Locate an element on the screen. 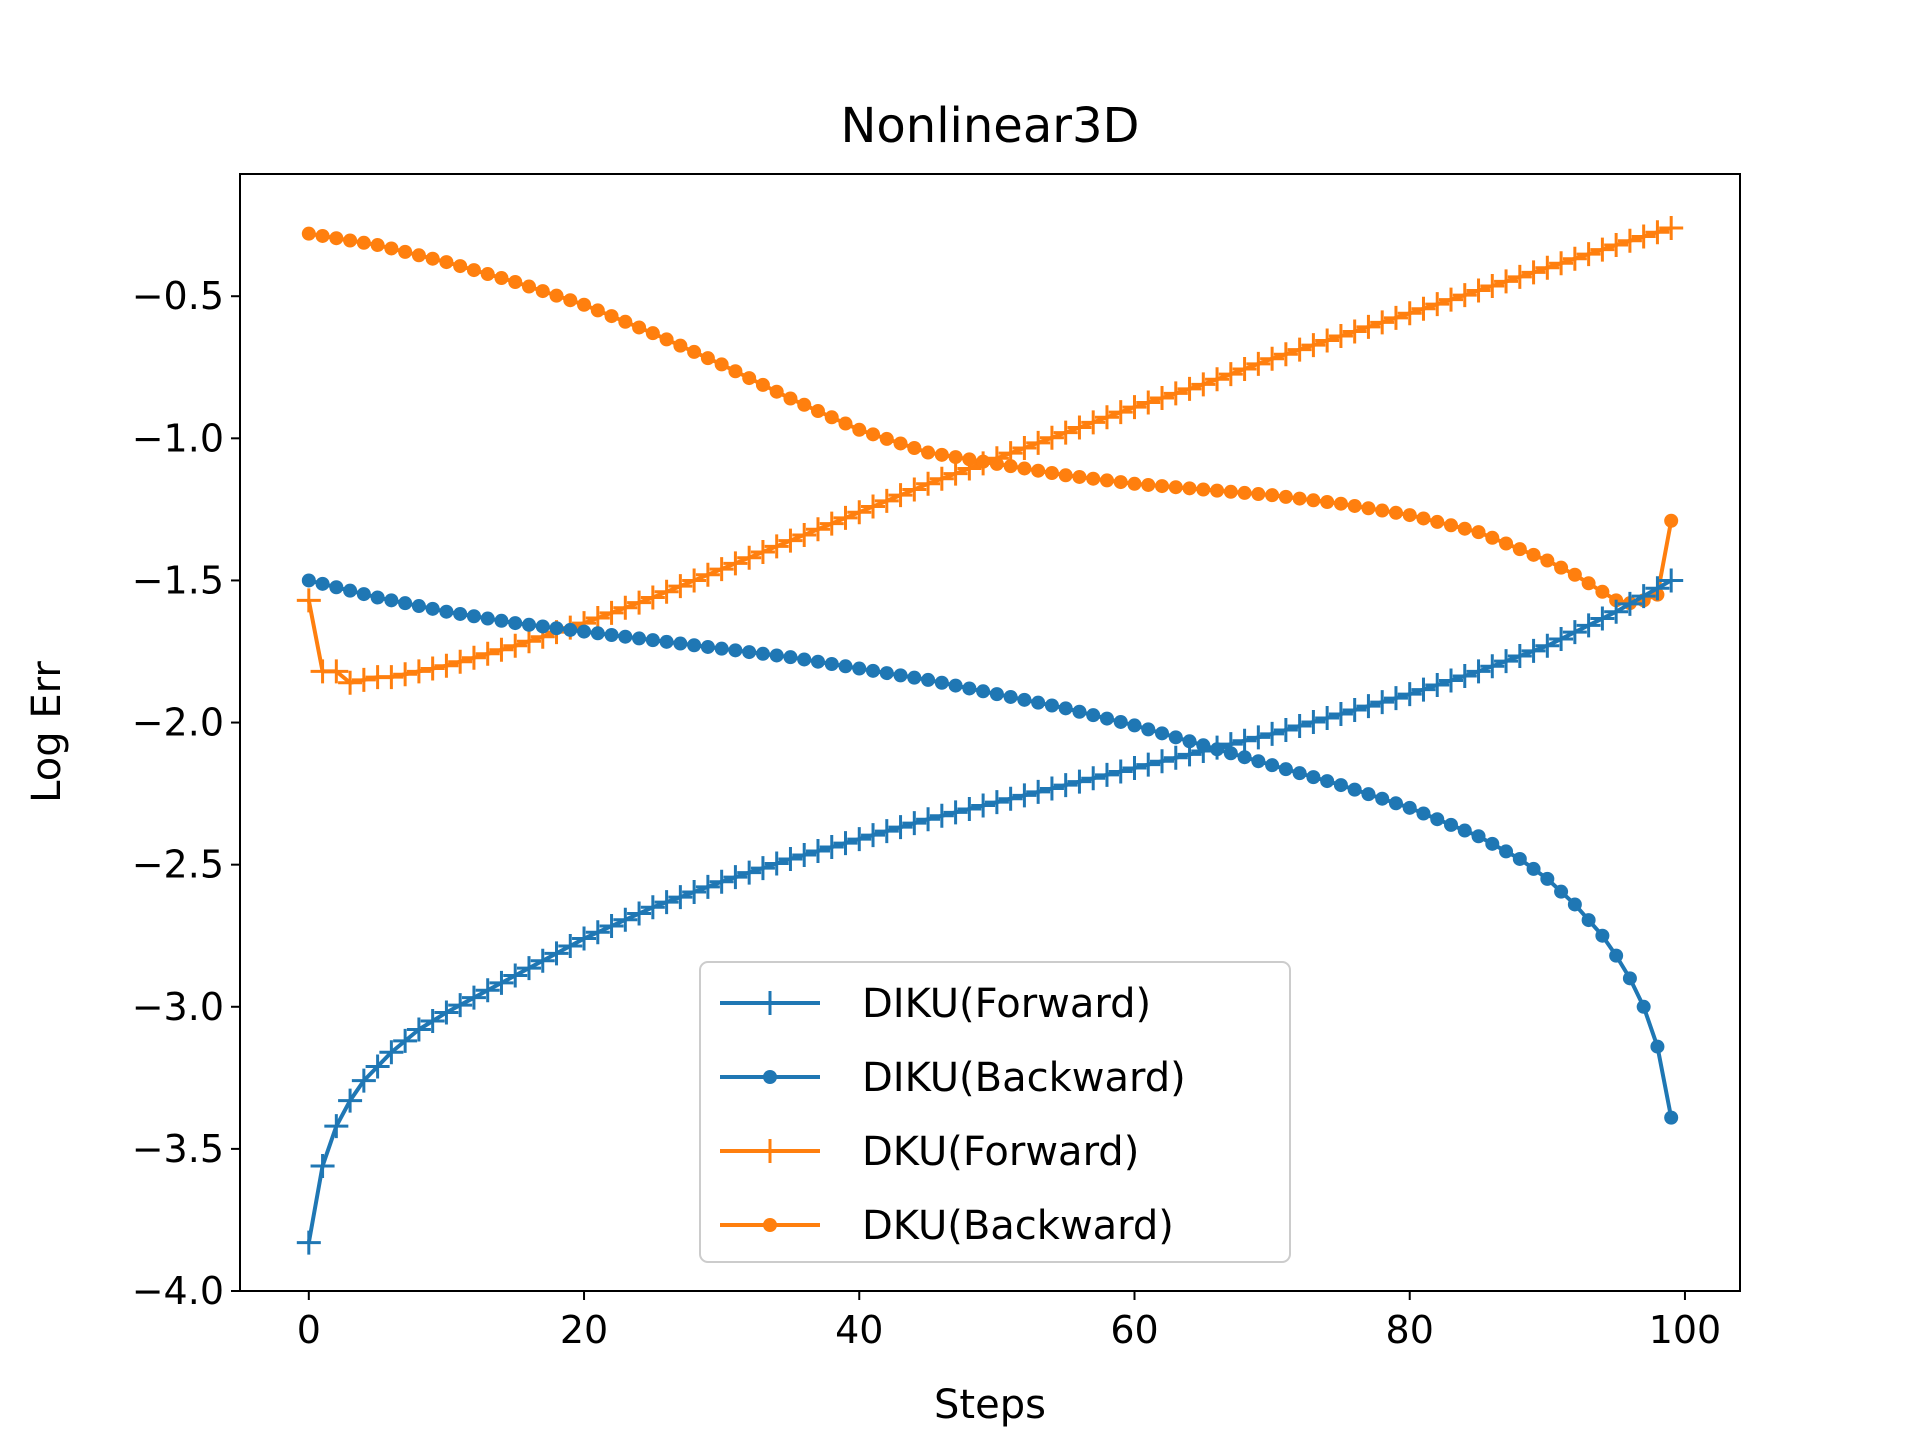 Image resolution: width=1920 pixels, height=1440 pixels. y-tick-label: −1.5 is located at coordinates (178, 580).